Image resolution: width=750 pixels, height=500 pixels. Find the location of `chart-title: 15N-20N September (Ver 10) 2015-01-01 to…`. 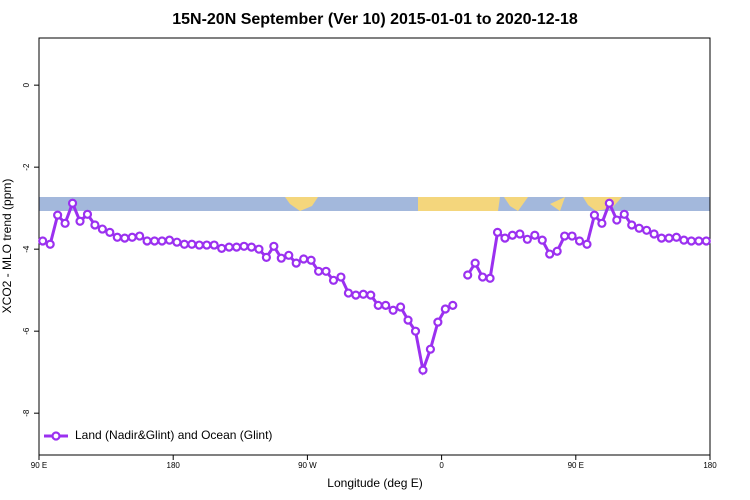

chart-title: 15N-20N September (Ver 10) 2015-01-01 to… is located at coordinates (375, 19).